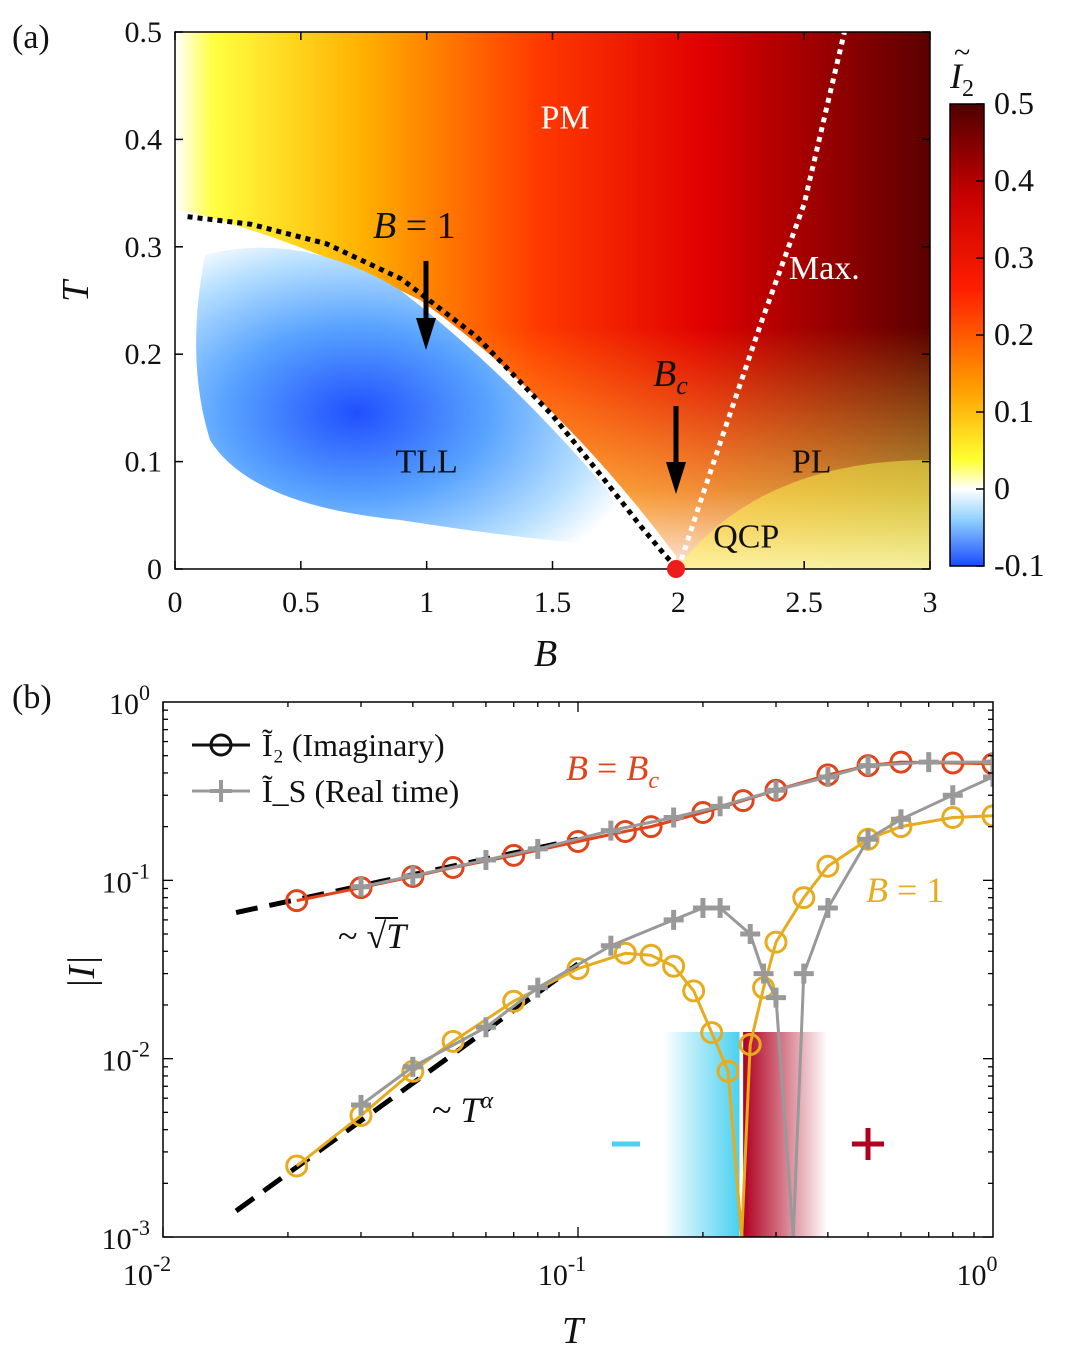  Describe the element at coordinates (930, 602) in the screenshot. I see `x-tick-label: 3` at that location.